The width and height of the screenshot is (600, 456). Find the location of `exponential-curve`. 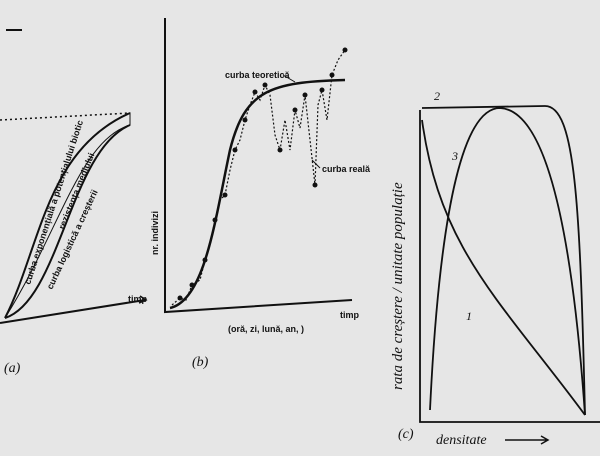

exponential-curve is located at coordinates (67, 215).